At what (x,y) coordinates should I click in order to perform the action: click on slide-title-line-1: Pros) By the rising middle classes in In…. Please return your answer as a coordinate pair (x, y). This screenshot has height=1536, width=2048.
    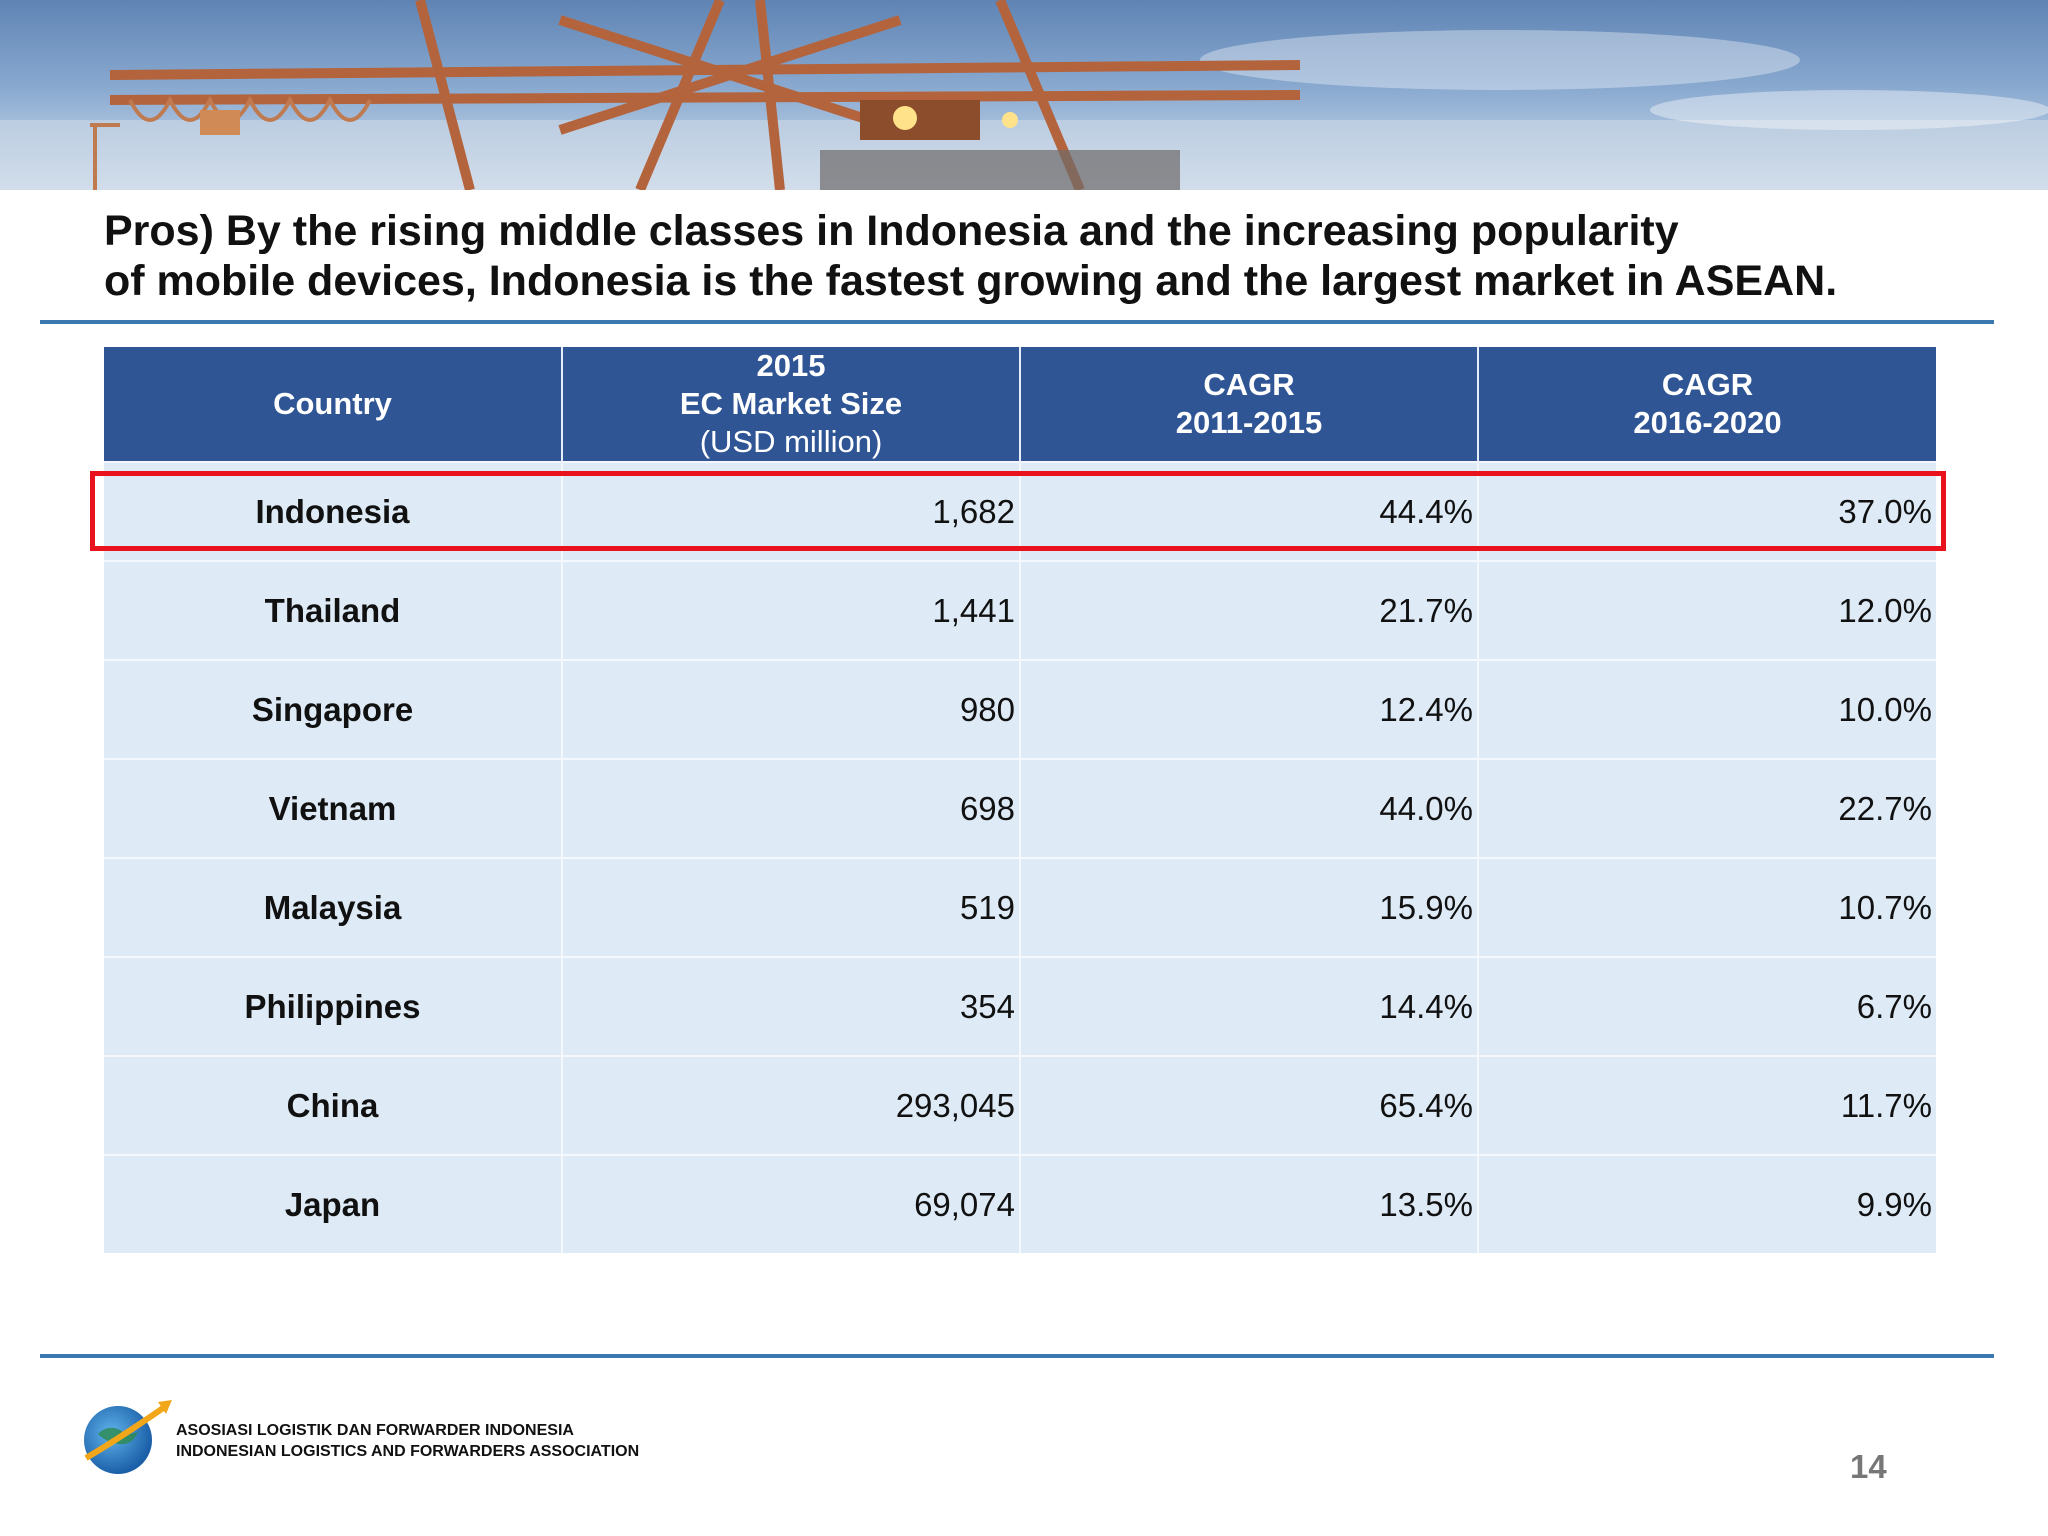
    Looking at the image, I should click on (891, 231).